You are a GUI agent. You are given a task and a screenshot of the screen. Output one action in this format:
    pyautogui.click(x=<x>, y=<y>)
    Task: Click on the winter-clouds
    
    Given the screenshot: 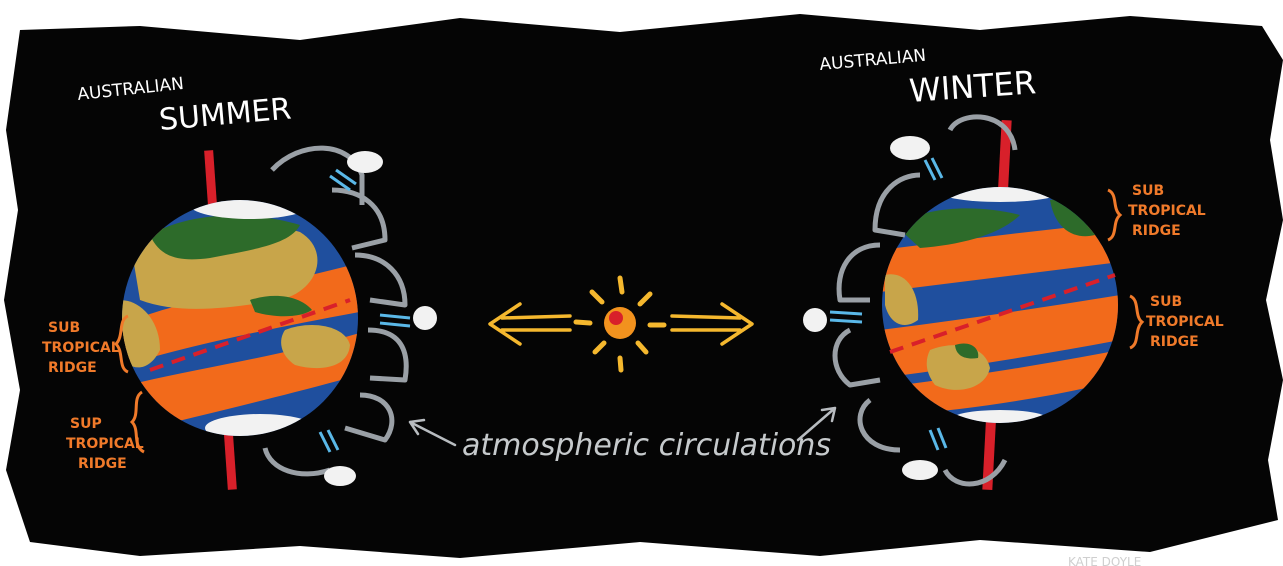 What is the action you would take?
    pyautogui.click(x=870, y=308)
    